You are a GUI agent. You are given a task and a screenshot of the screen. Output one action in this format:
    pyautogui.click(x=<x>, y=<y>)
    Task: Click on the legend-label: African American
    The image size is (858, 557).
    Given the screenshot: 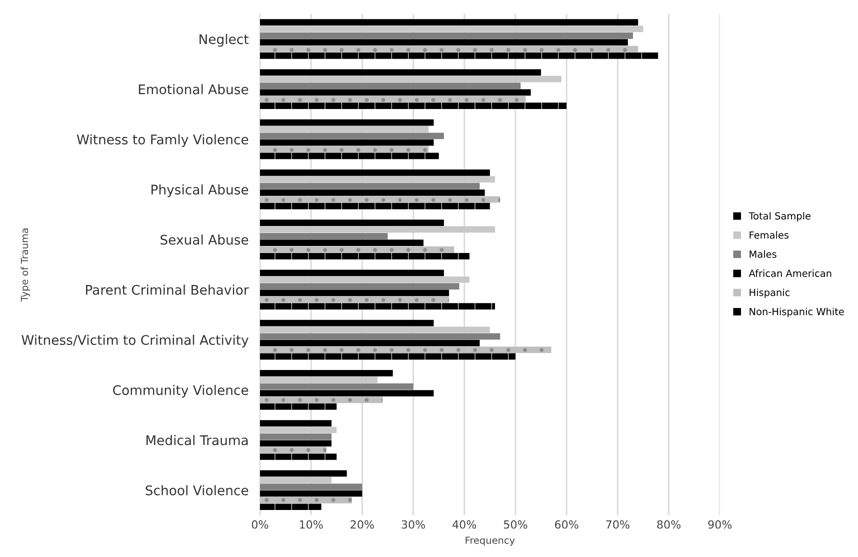 What is the action you would take?
    pyautogui.click(x=790, y=273)
    